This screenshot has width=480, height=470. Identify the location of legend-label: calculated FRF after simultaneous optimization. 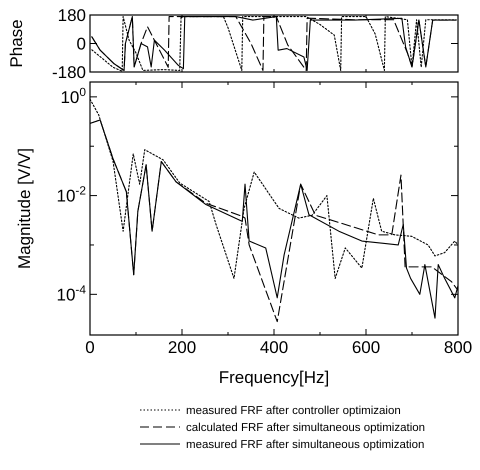
(306, 428).